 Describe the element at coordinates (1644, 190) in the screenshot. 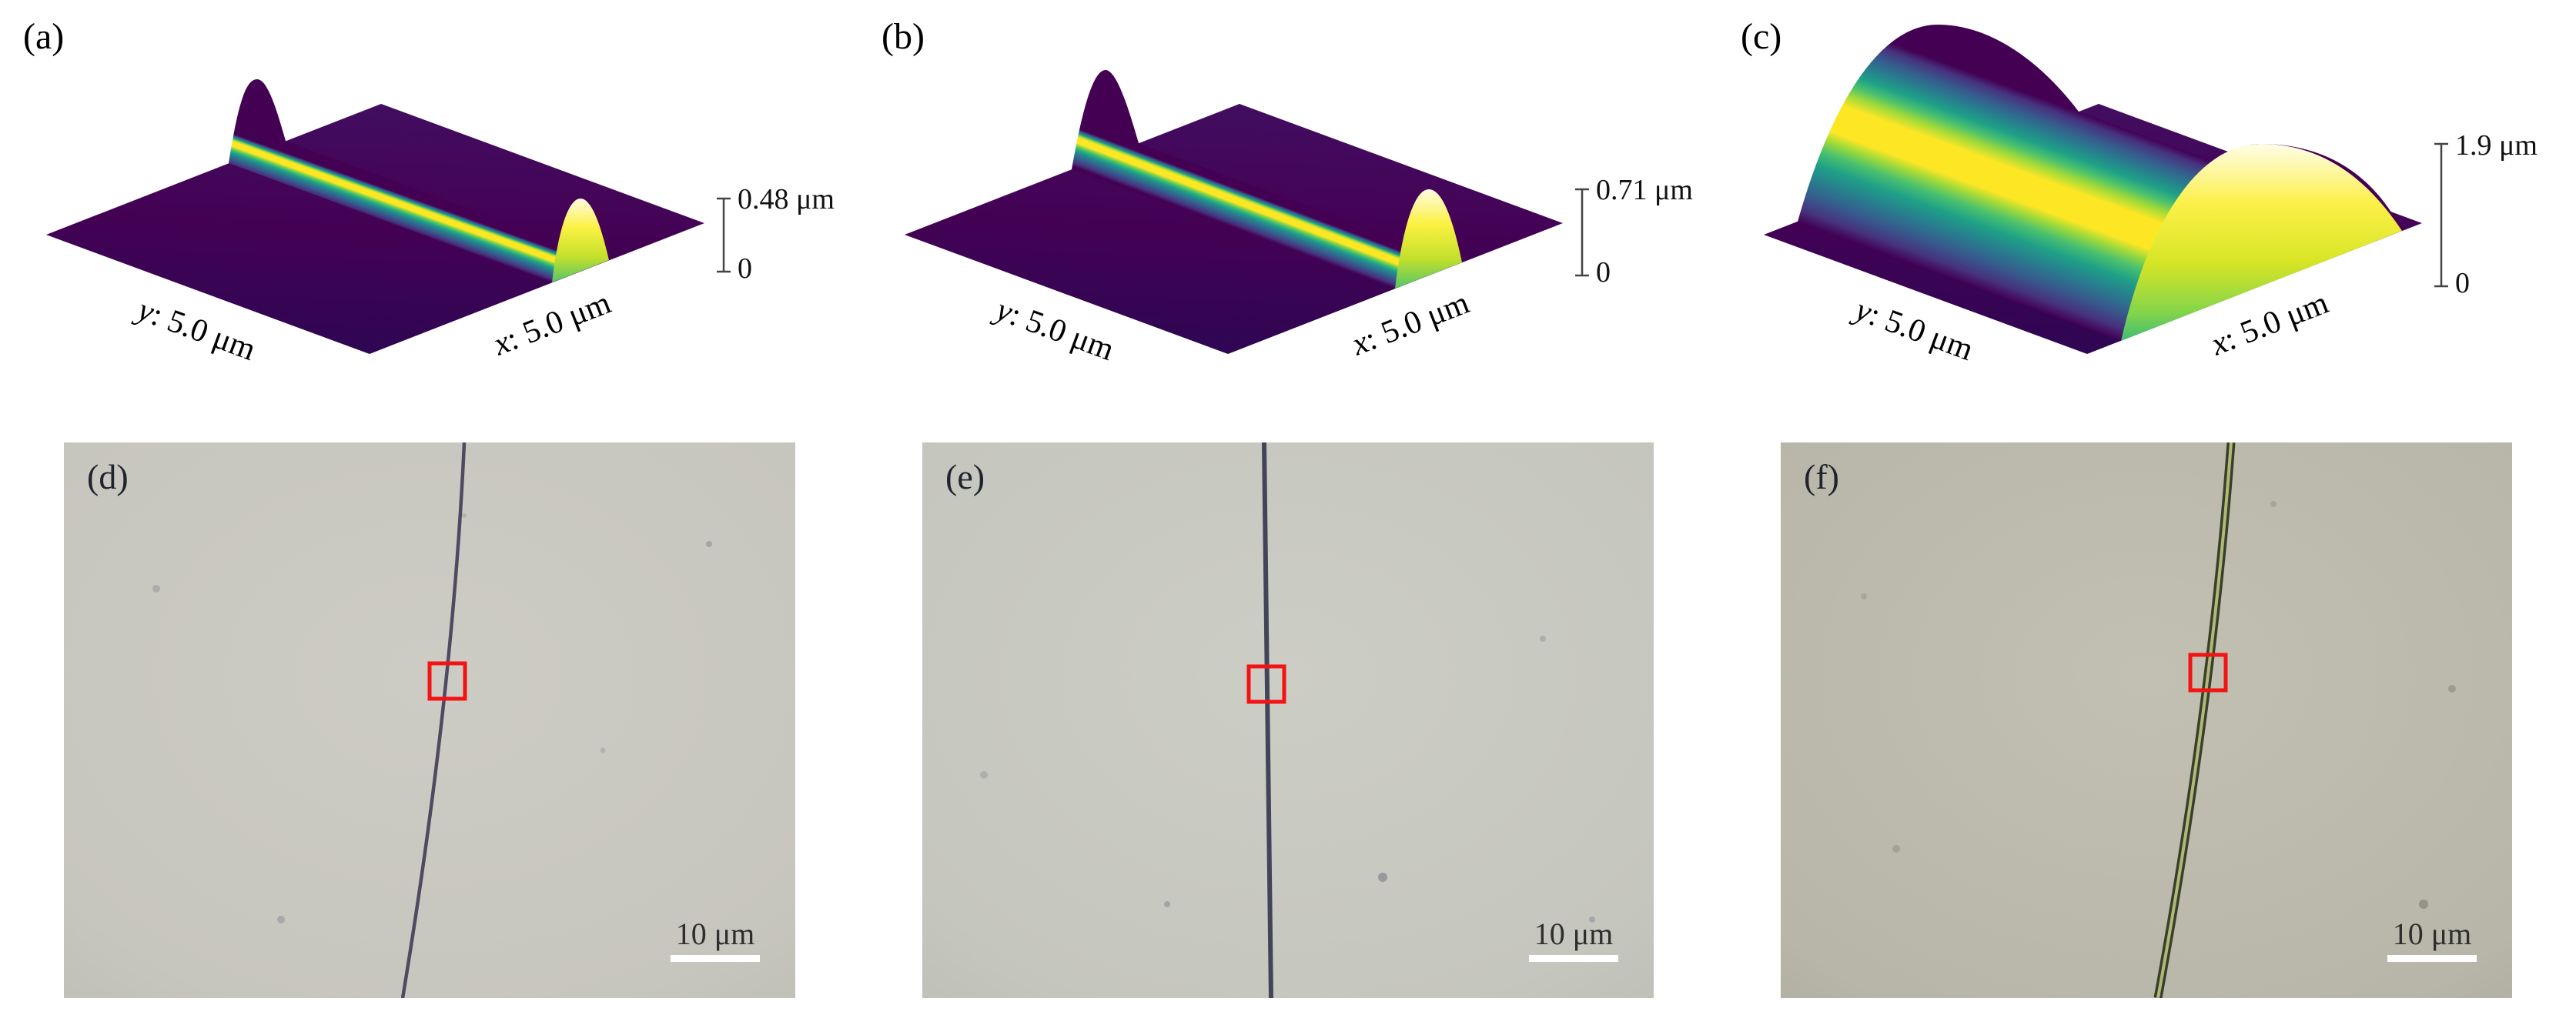

I see `z-max-label: 0.71 μm` at that location.